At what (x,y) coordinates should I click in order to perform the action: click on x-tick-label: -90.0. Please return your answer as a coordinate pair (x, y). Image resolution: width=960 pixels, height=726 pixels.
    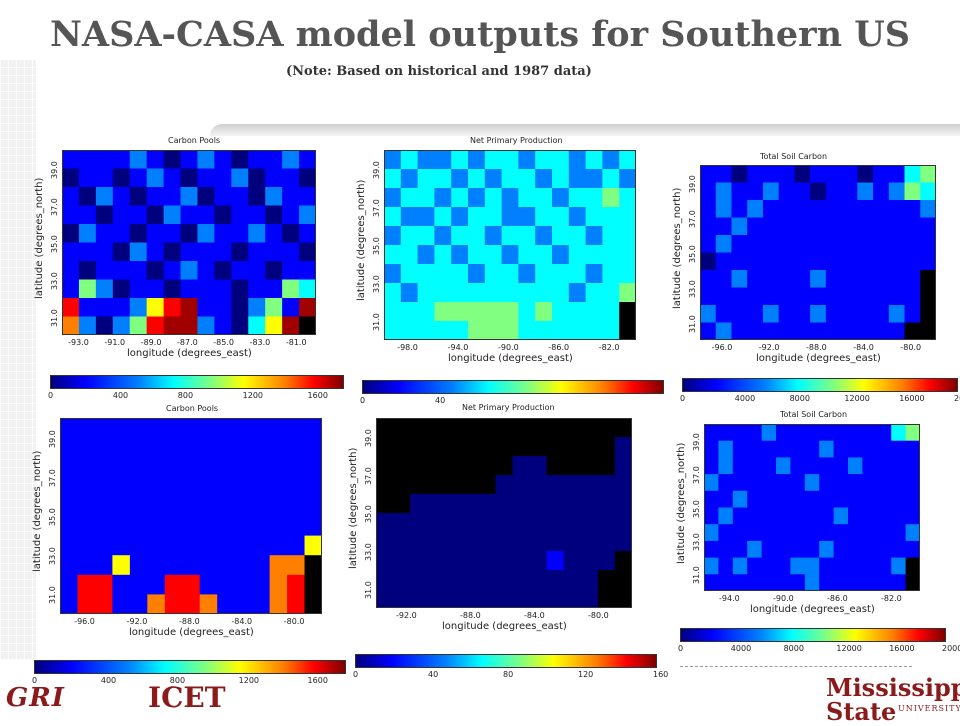
    Looking at the image, I should click on (508, 347).